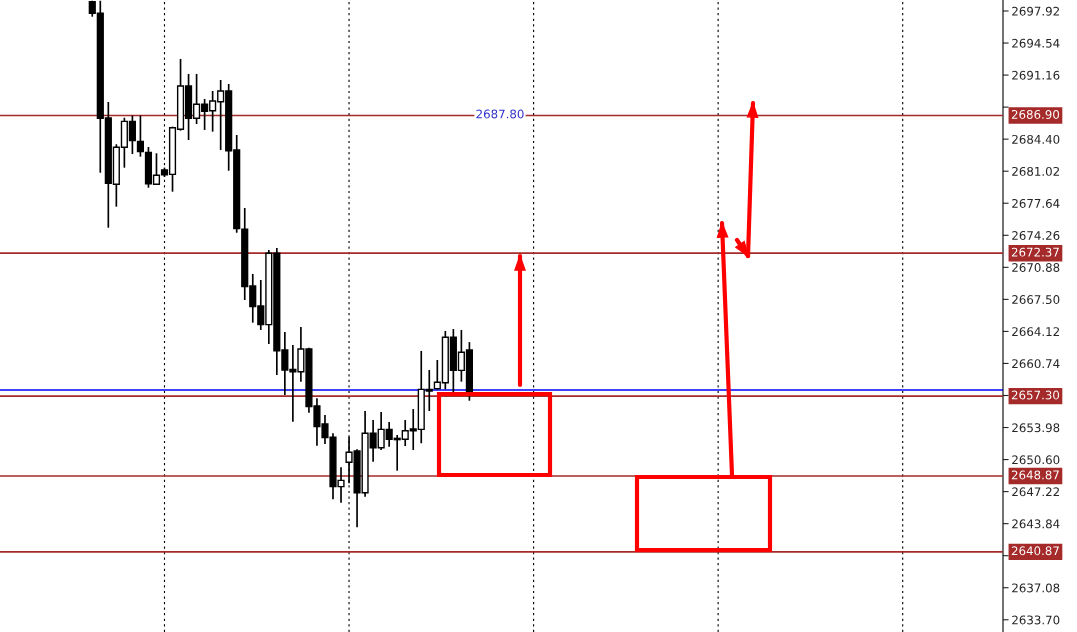  What do you see at coordinates (1035, 114) in the screenshot?
I see `ref-line-label: 2686.90` at bounding box center [1035, 114].